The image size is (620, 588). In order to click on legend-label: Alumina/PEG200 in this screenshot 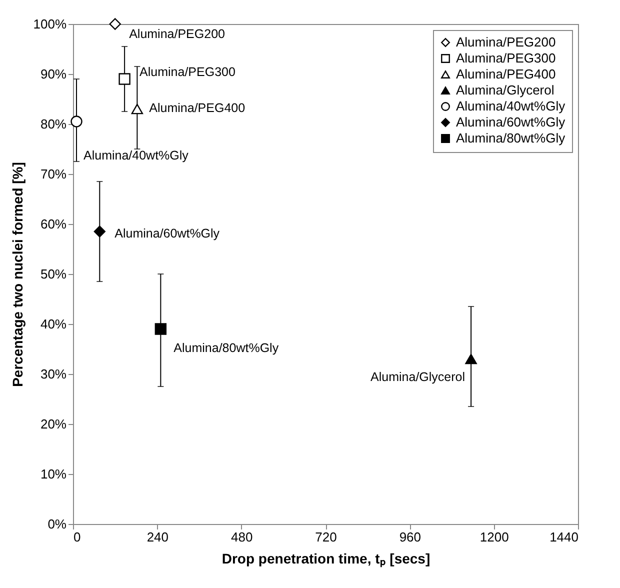, I will do `click(506, 42)`.